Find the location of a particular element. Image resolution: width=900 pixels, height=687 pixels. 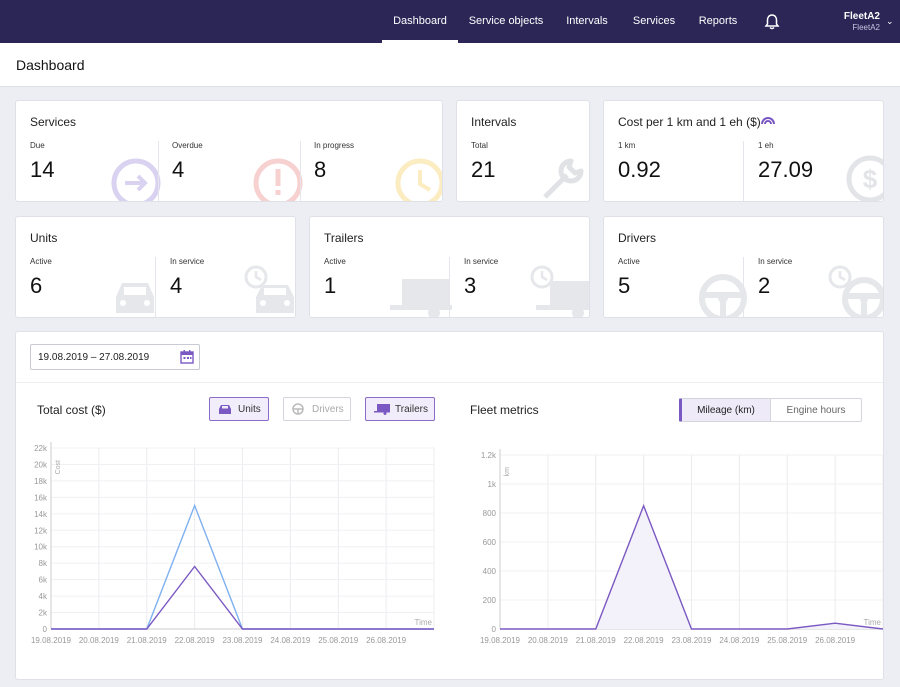

units-title: Units is located at coordinates (44, 238).